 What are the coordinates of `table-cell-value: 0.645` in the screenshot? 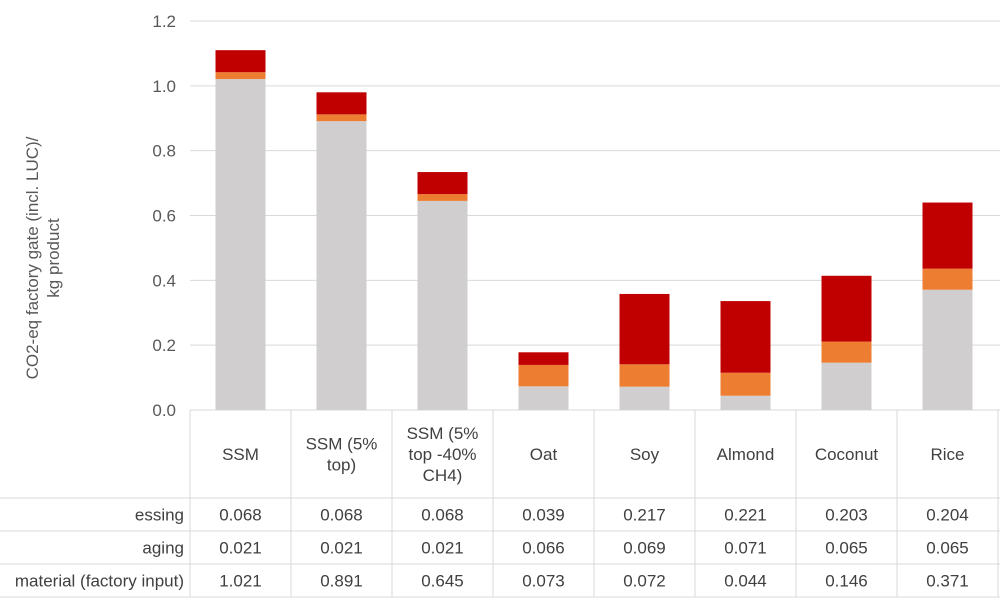 It's located at (442, 581).